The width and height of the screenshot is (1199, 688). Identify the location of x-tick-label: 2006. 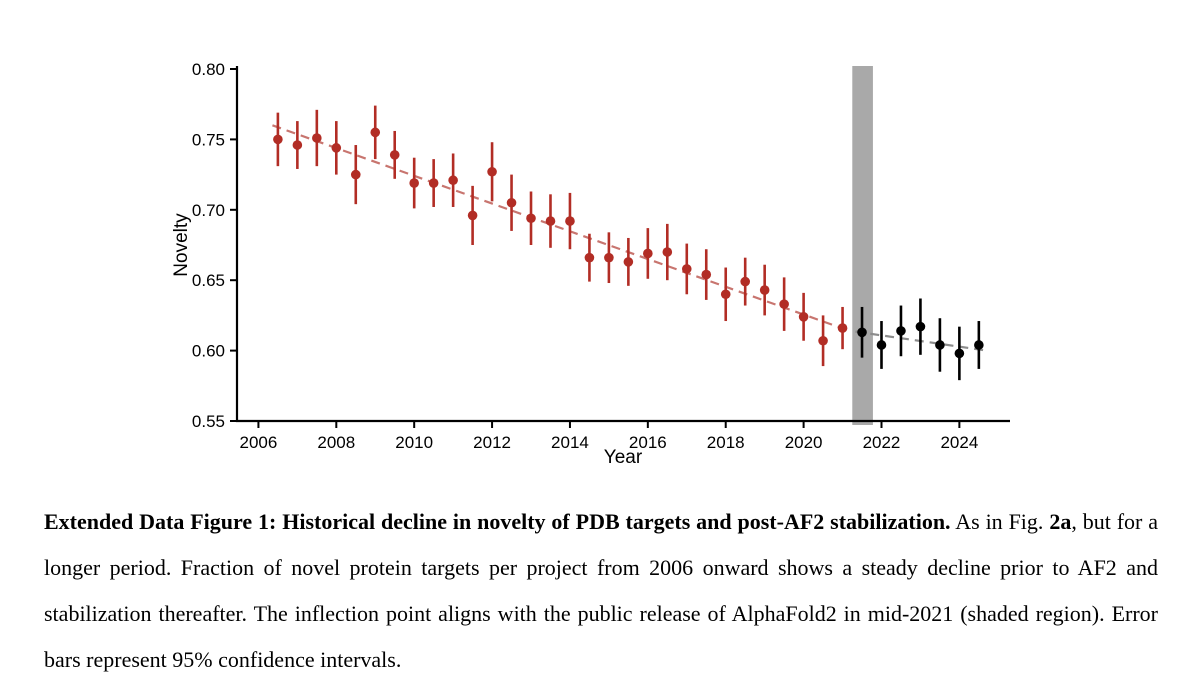
(259, 442).